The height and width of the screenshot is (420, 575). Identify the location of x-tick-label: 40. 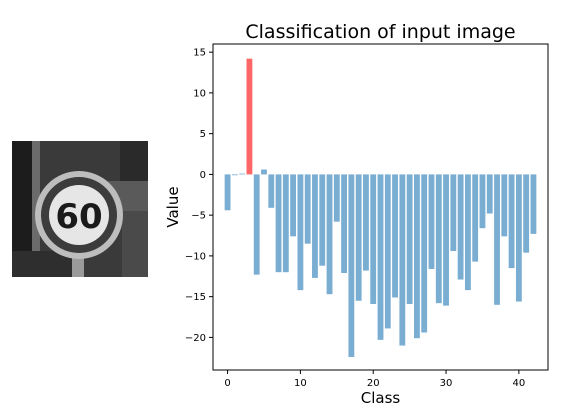
(519, 383).